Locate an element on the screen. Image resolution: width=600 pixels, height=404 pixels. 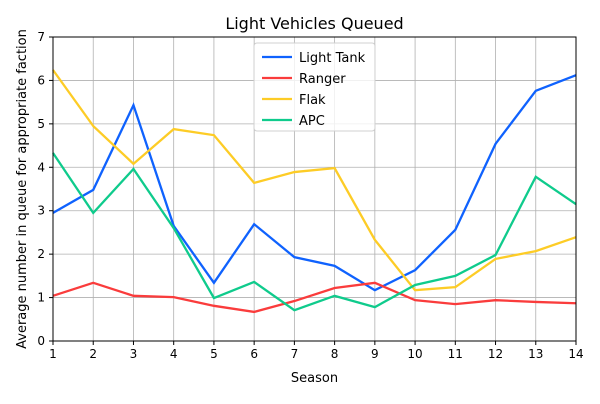
x-tick-label: 8 is located at coordinates (335, 354).